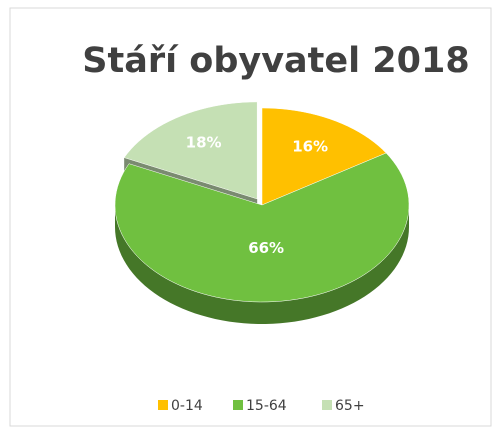 The height and width of the screenshot is (430, 501). I want to click on legend-label: 0-14, so click(187, 406).